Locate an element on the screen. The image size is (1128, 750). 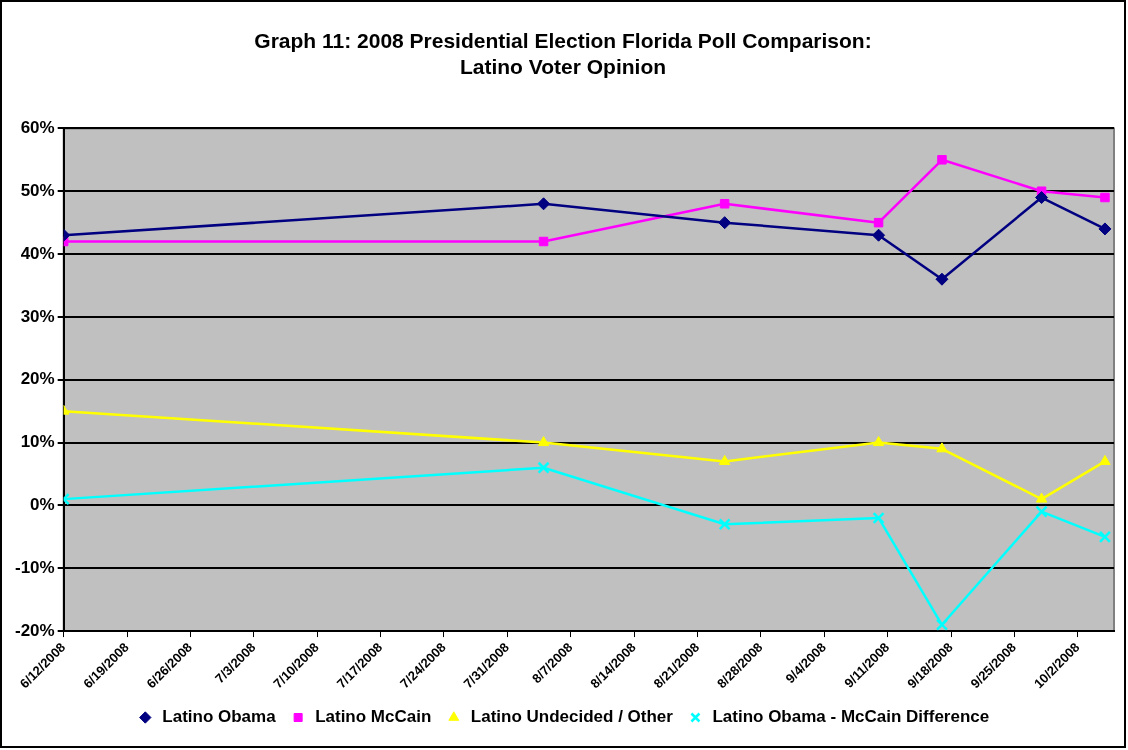
y-tick-label: 20% is located at coordinates (37, 379).